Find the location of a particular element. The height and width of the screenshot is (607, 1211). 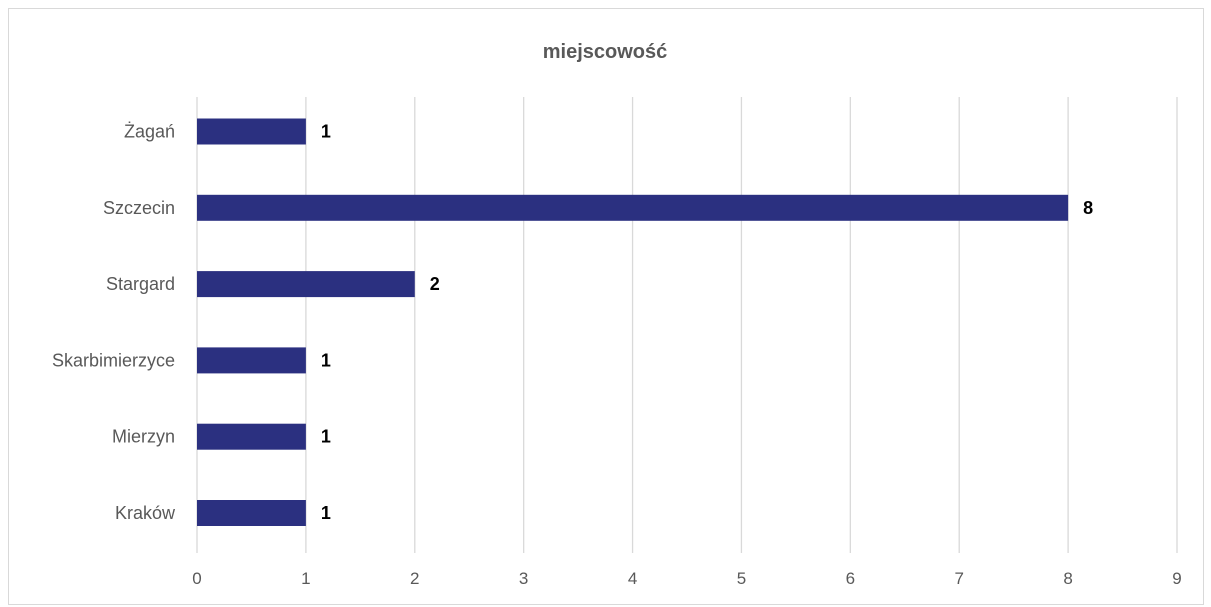

x-tick-label-4: 4 is located at coordinates (632, 578).